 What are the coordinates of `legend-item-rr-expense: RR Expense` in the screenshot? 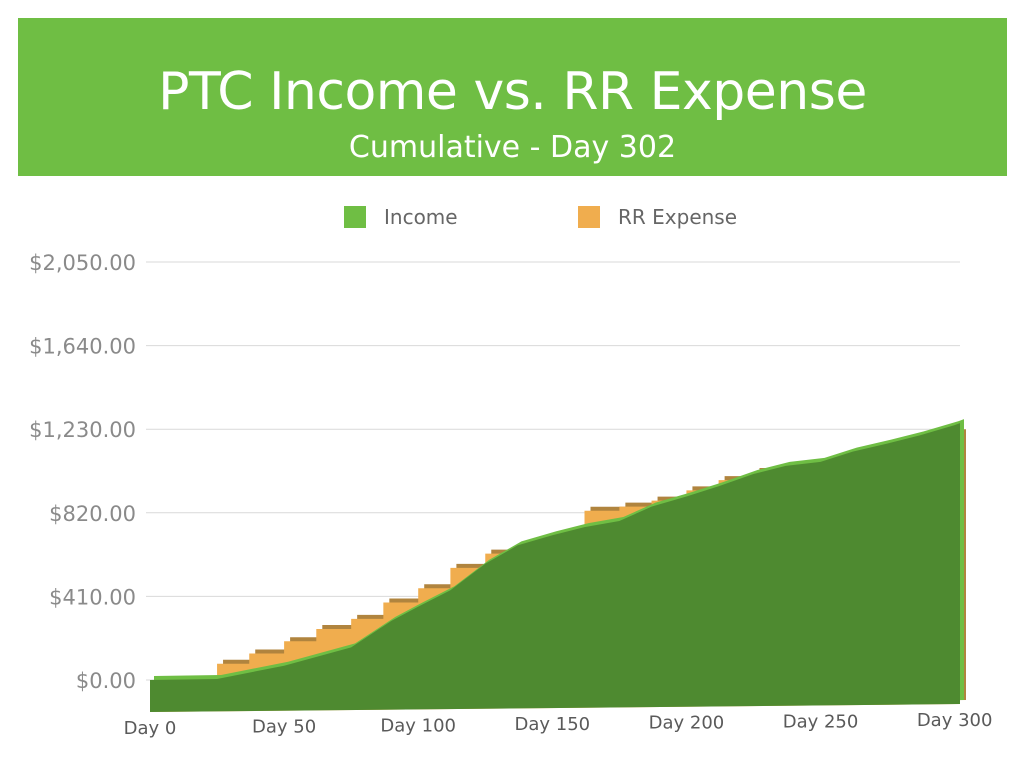 It's located at (657, 217).